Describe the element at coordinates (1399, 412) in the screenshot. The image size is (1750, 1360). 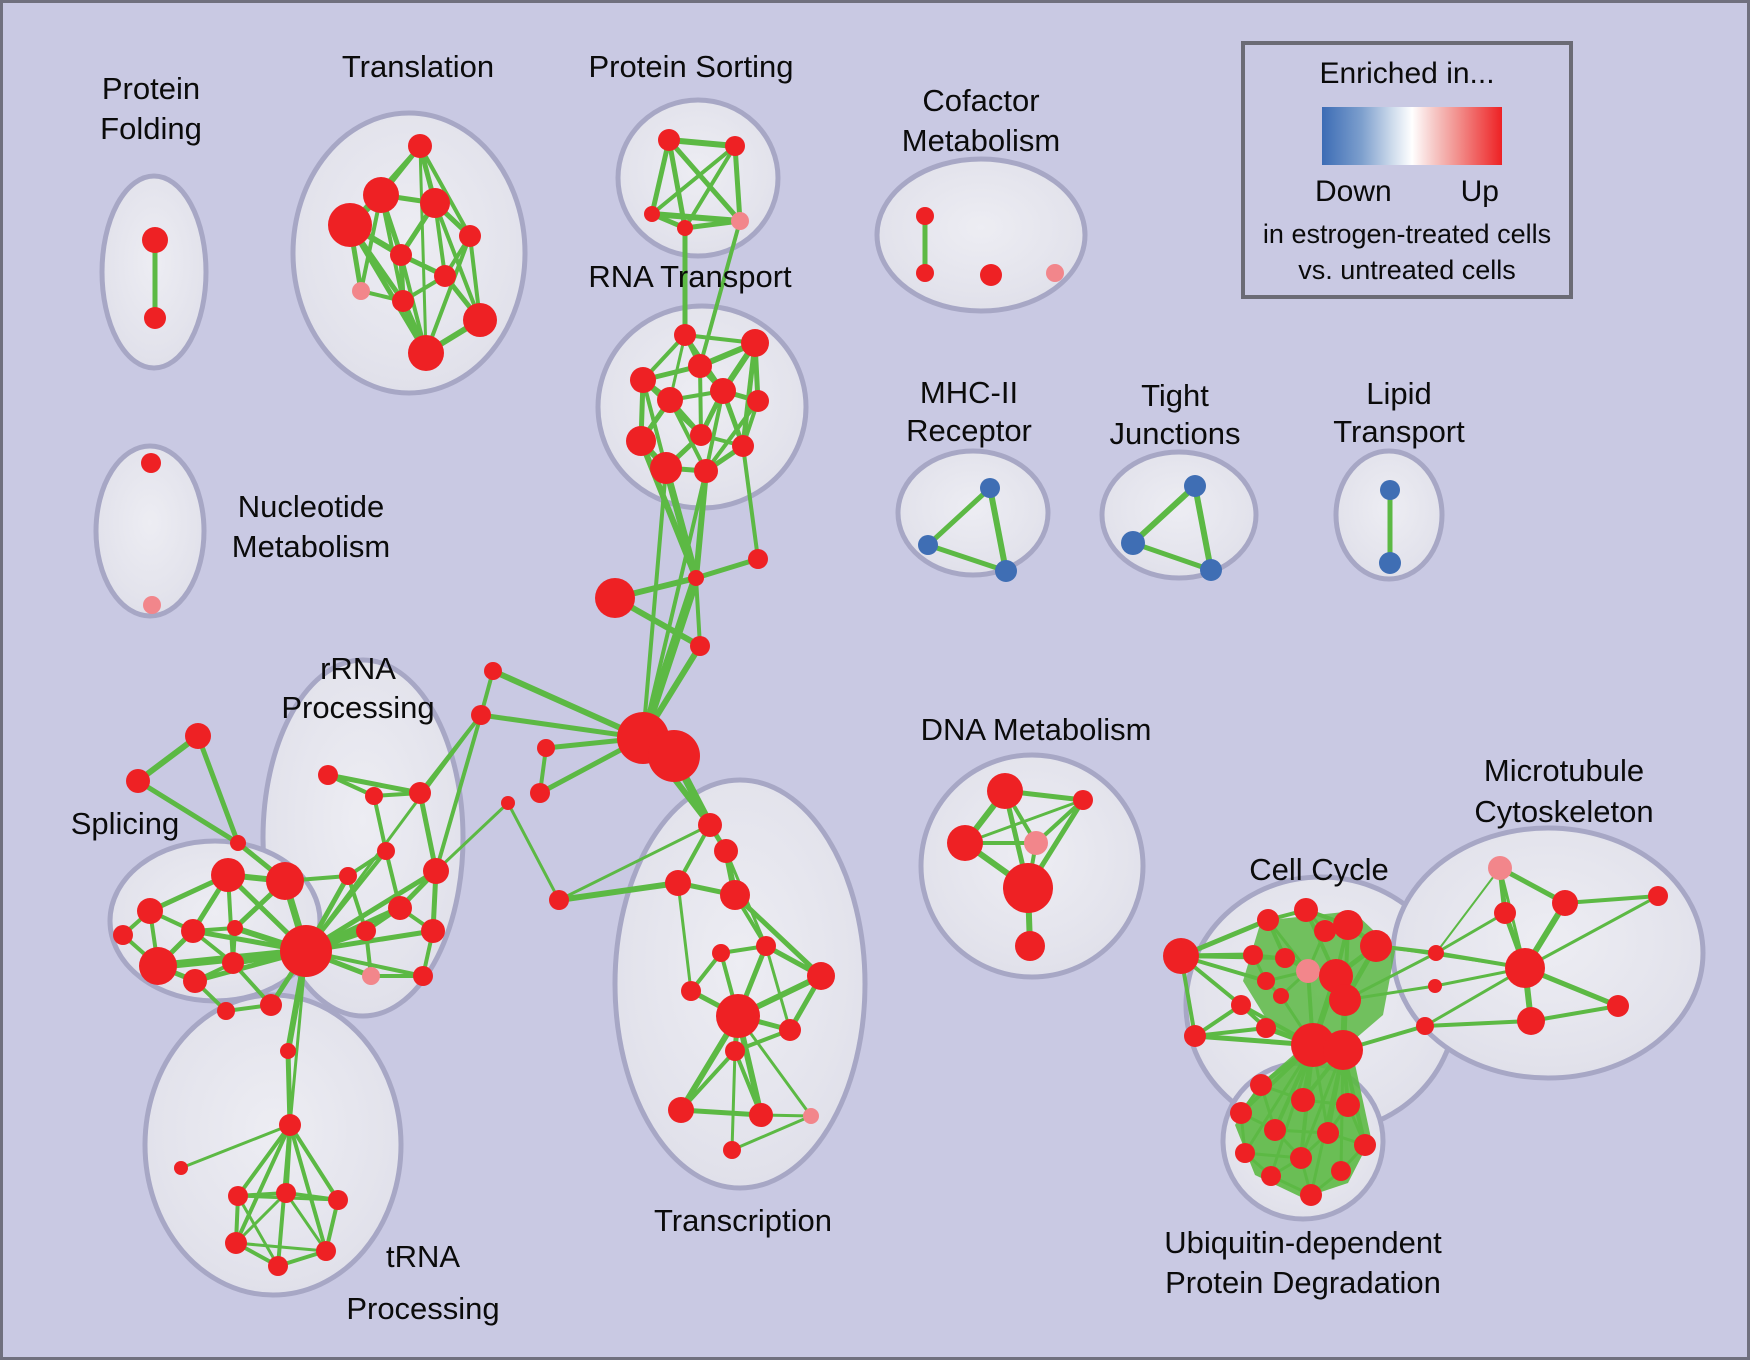
I see `cluster-label-lipid-transport: Lipid Transport` at that location.